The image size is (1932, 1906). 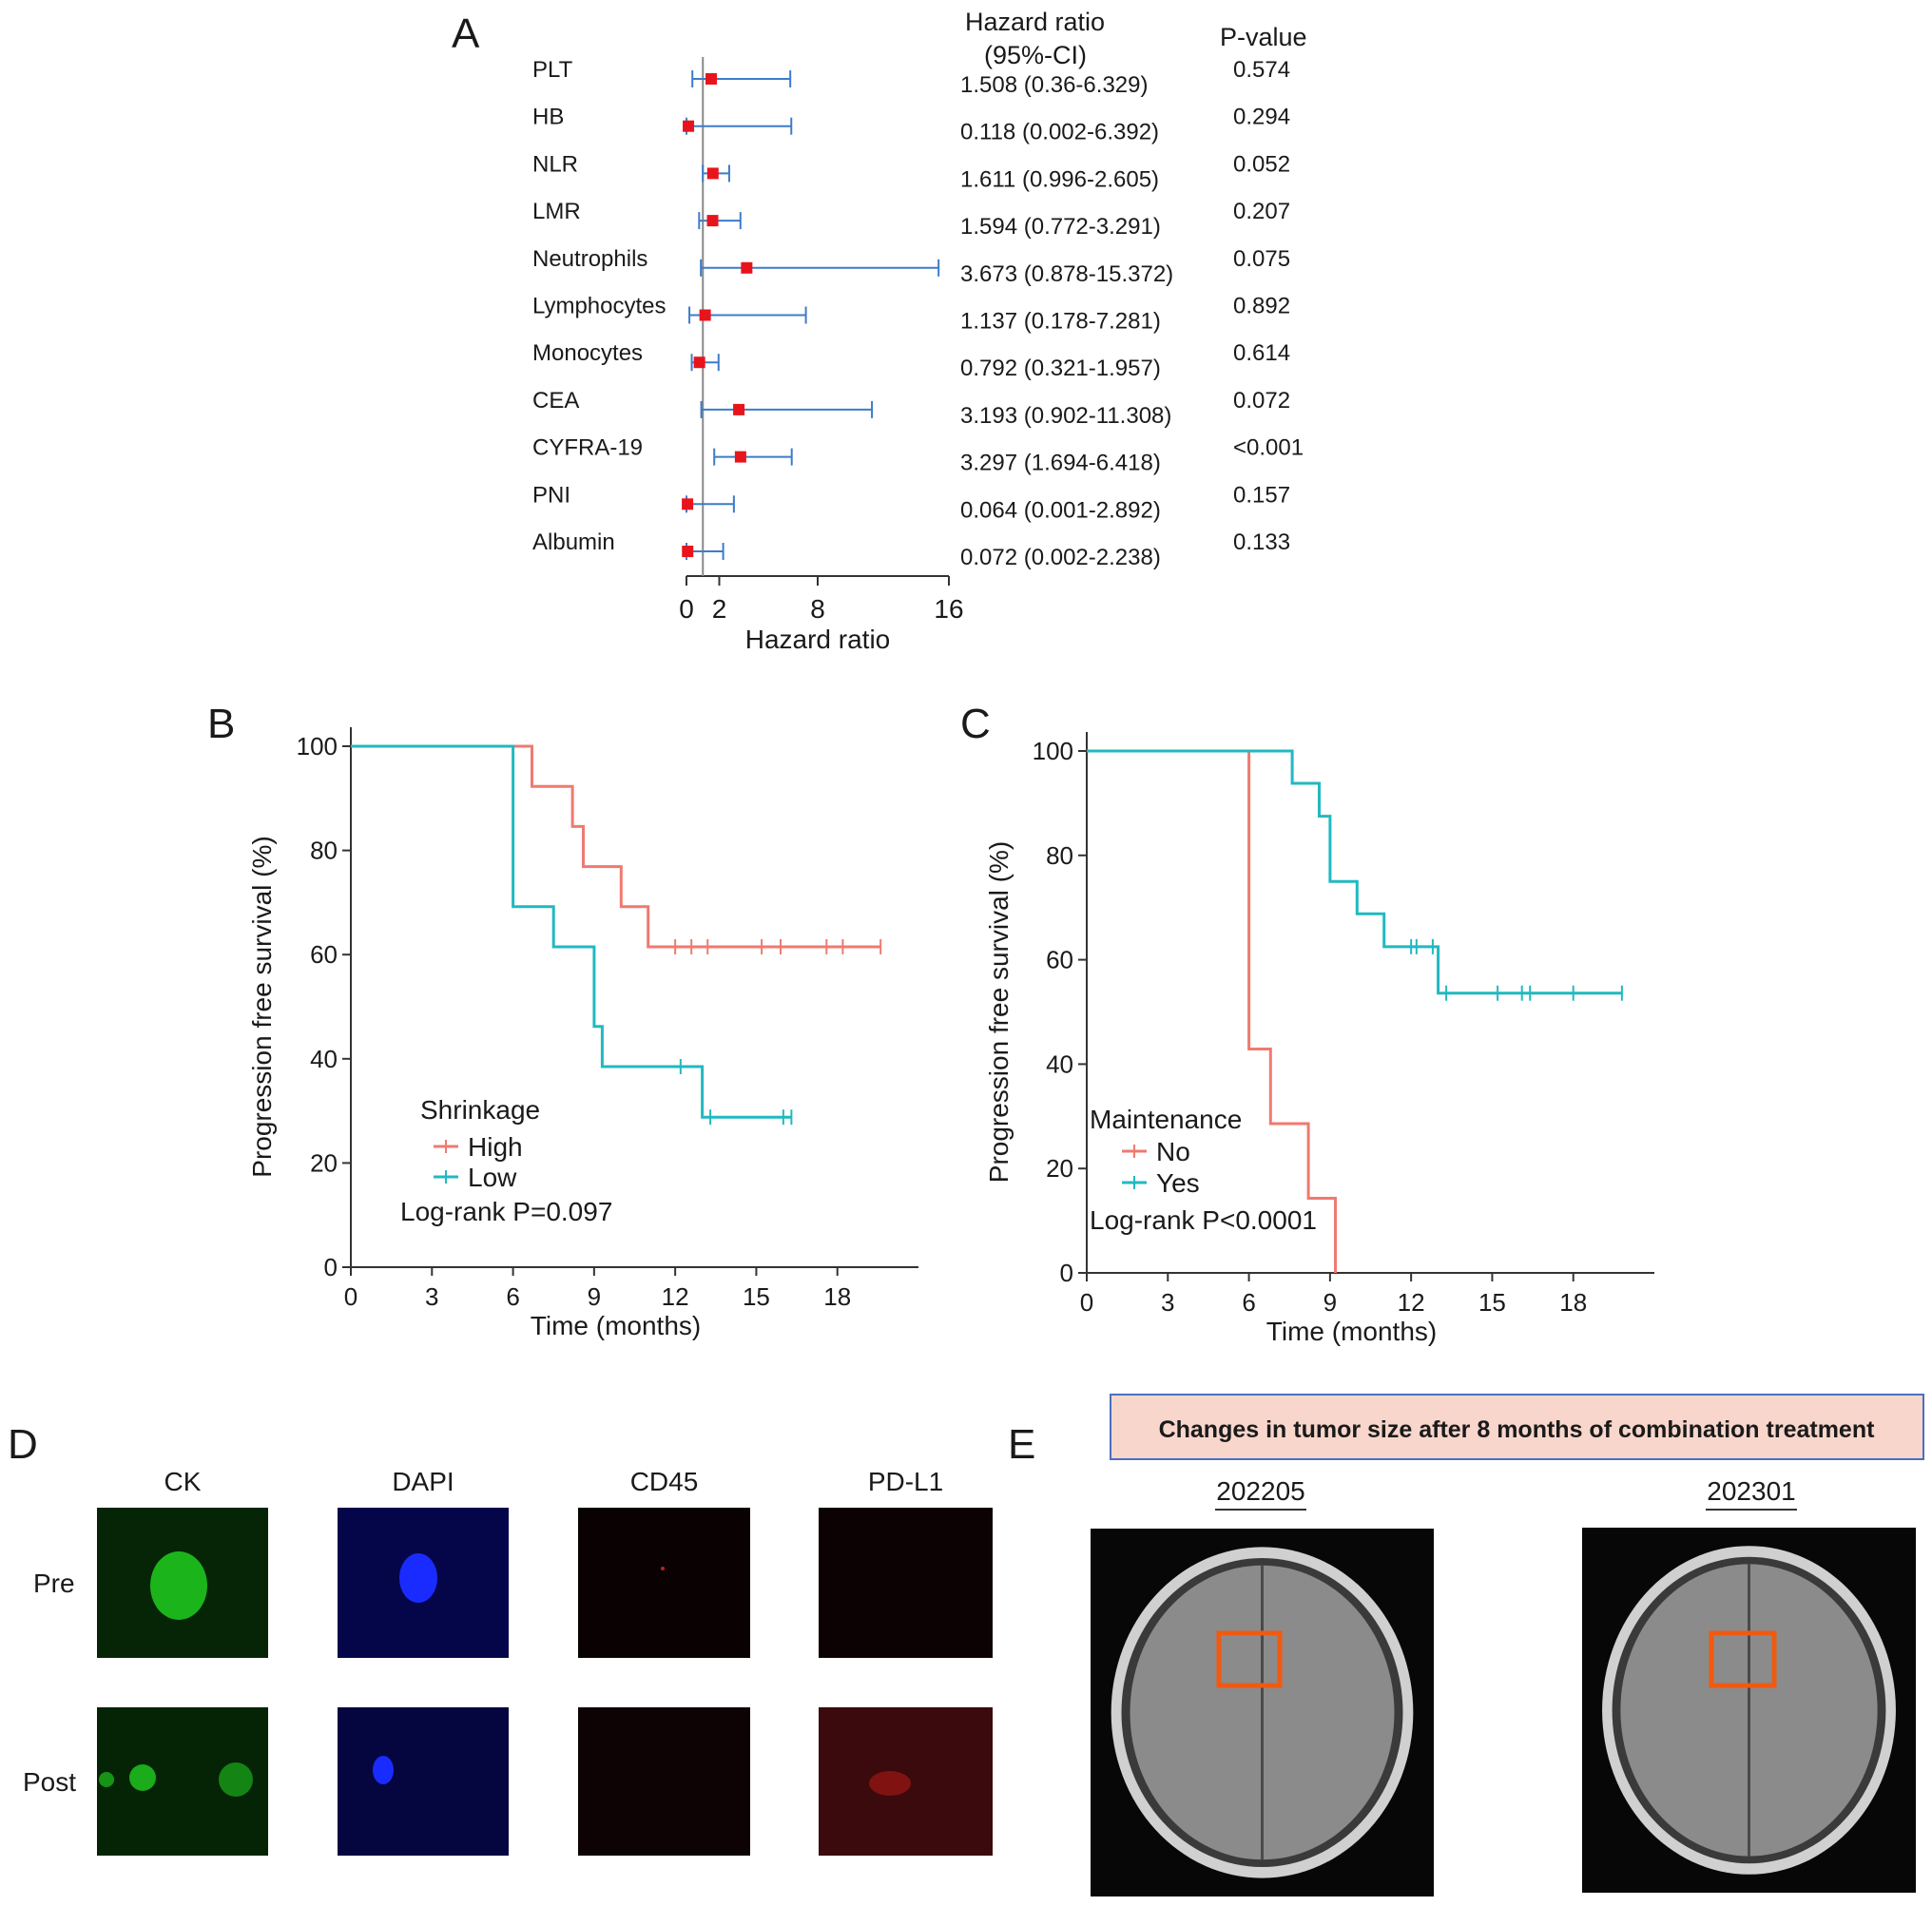 What do you see at coordinates (1035, 22) in the screenshot?
I see `forest-hr-col-title-1: Hazard ratio` at bounding box center [1035, 22].